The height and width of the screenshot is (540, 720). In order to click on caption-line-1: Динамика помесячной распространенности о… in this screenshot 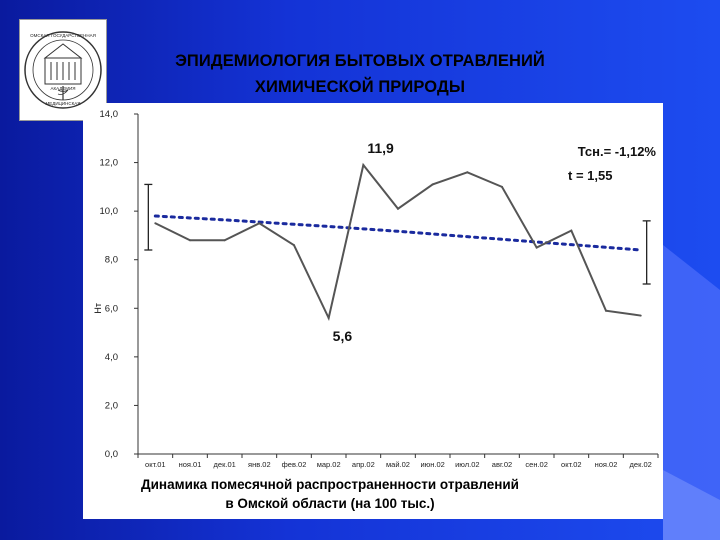, I will do `click(330, 484)`.